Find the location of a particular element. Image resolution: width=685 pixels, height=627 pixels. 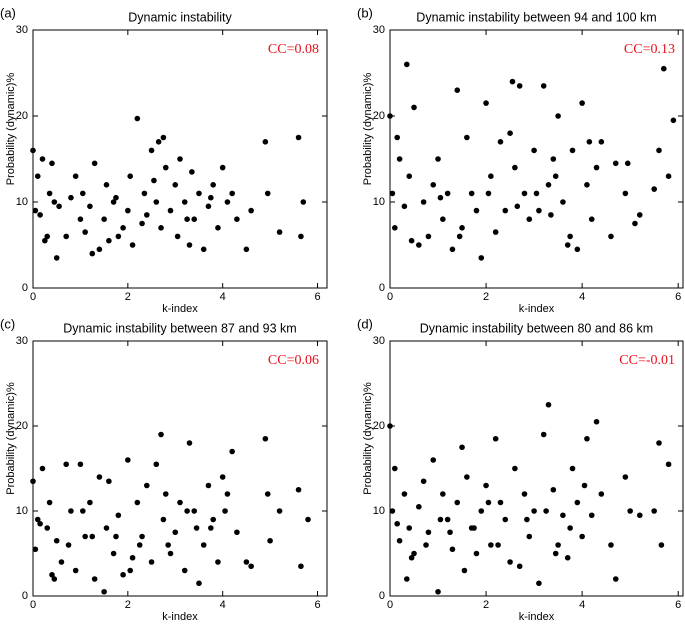

panel-label: (b) is located at coordinates (365, 12).